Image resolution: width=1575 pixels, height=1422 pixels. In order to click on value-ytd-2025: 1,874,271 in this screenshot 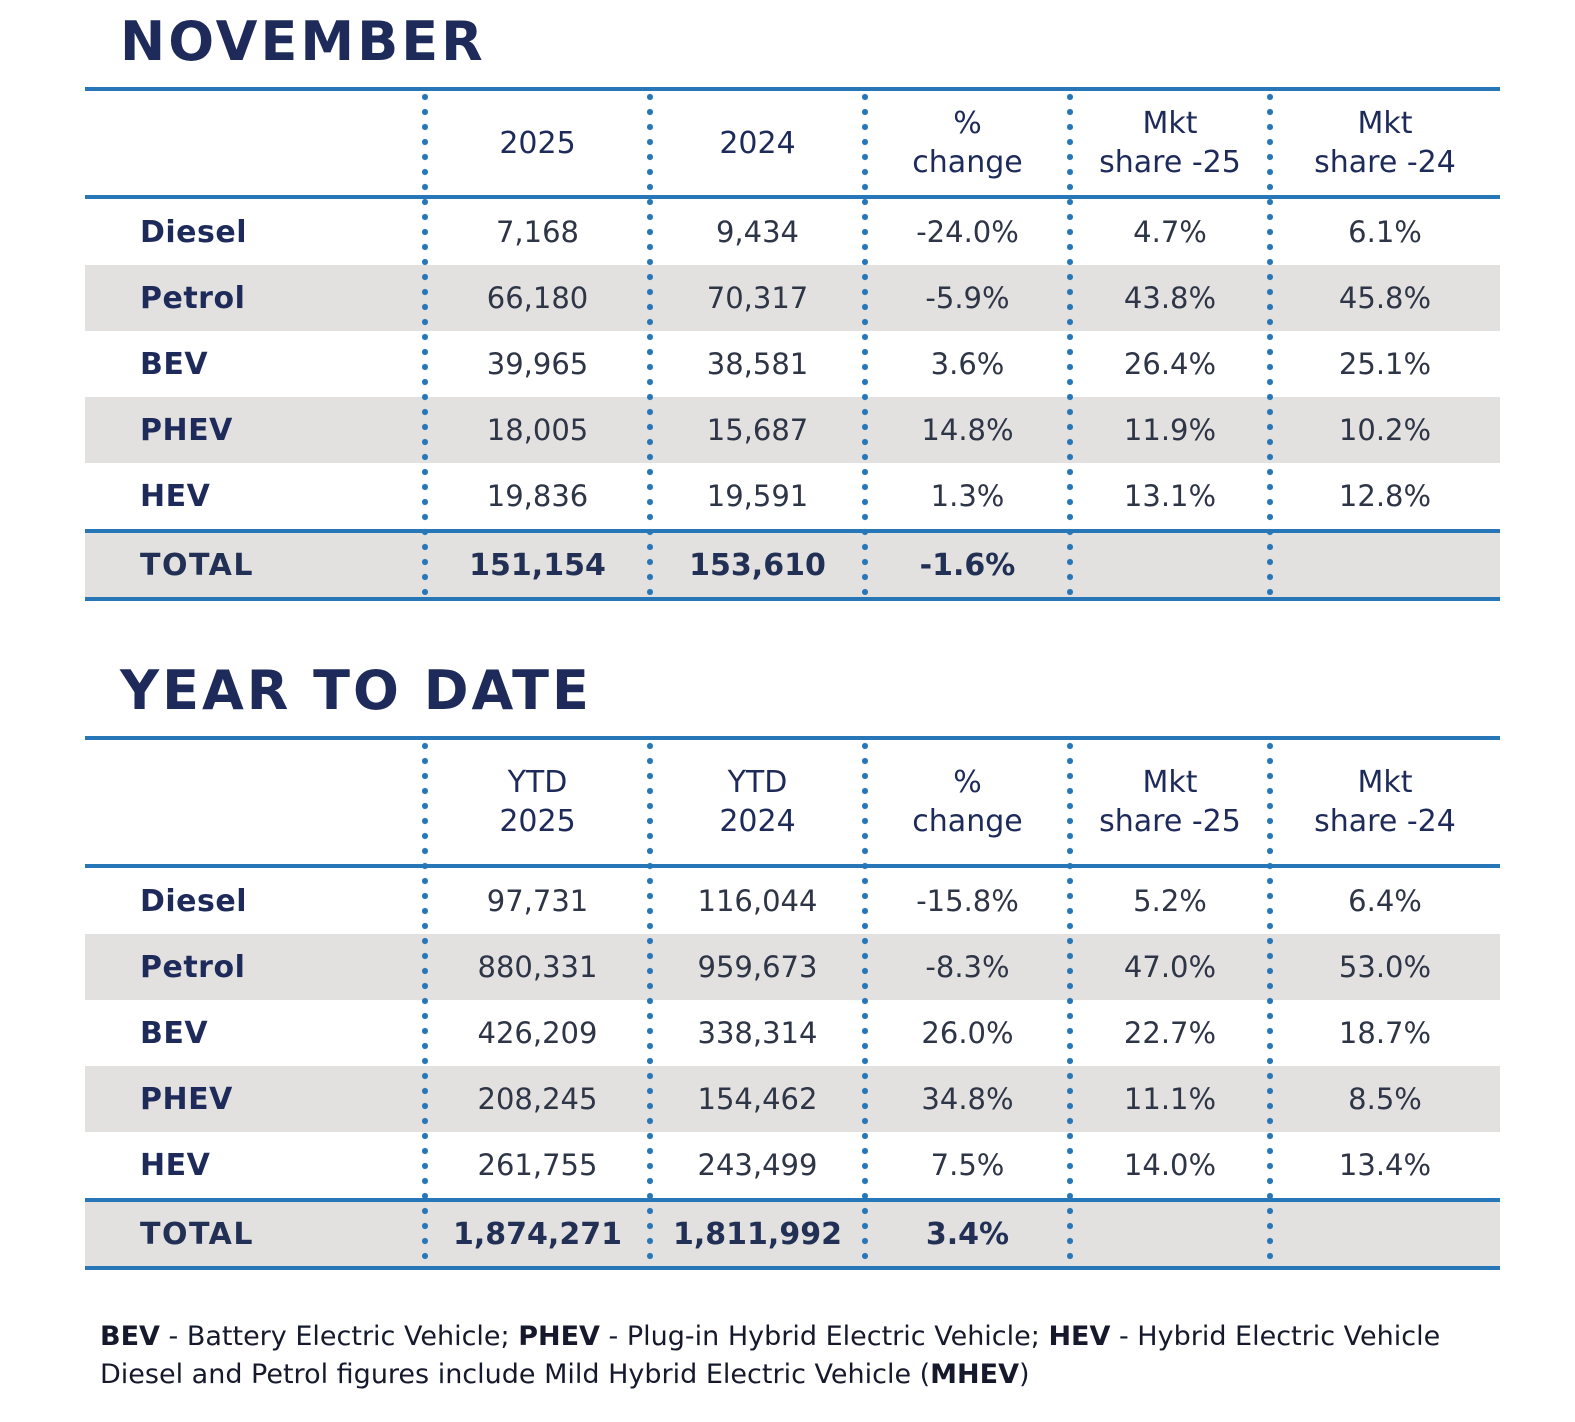, I will do `click(537, 1234)`.